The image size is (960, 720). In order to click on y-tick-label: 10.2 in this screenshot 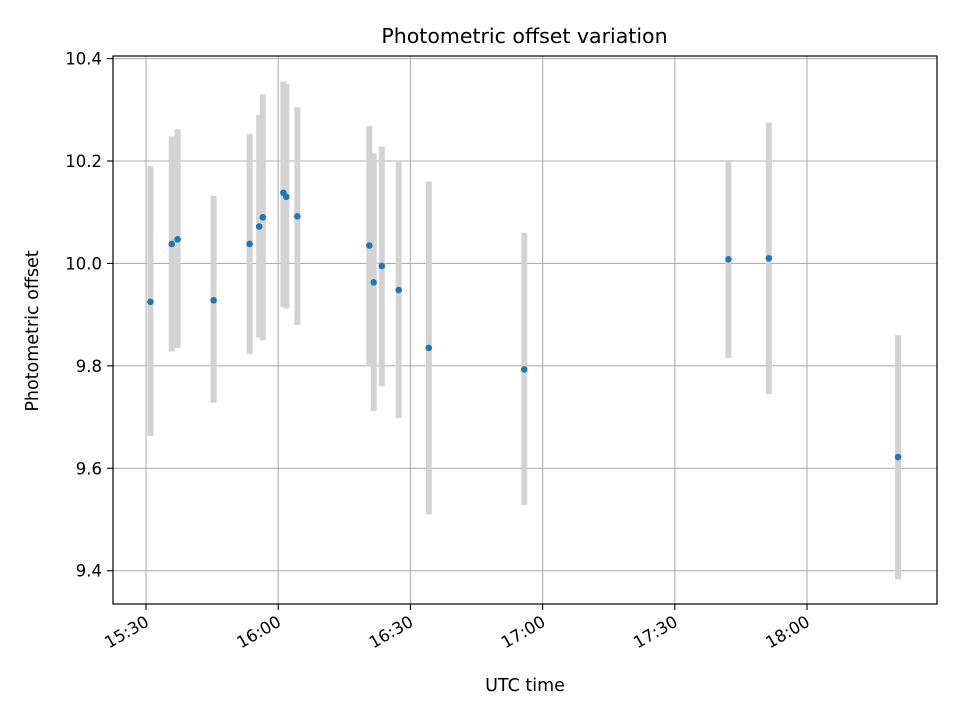, I will do `click(83, 161)`.